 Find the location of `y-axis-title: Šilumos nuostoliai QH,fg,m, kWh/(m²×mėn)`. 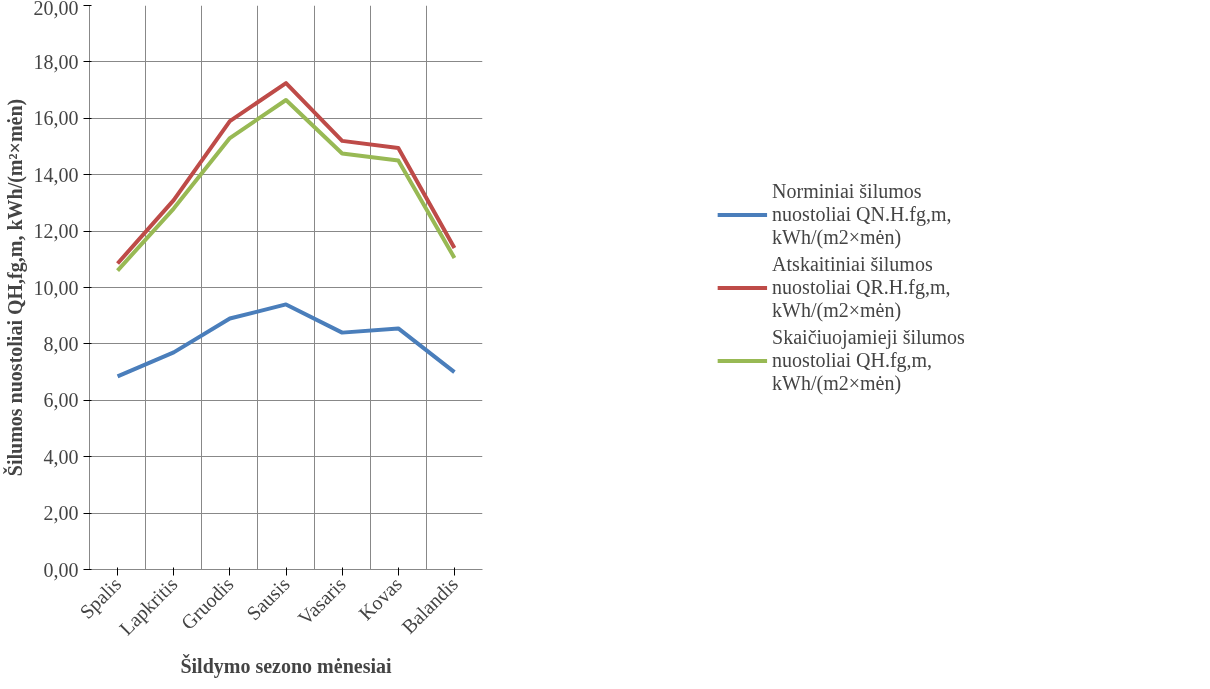

y-axis-title: Šilumos nuostoliai QH,fg,m, kWh/(m²×mėn) is located at coordinates (14, 287).